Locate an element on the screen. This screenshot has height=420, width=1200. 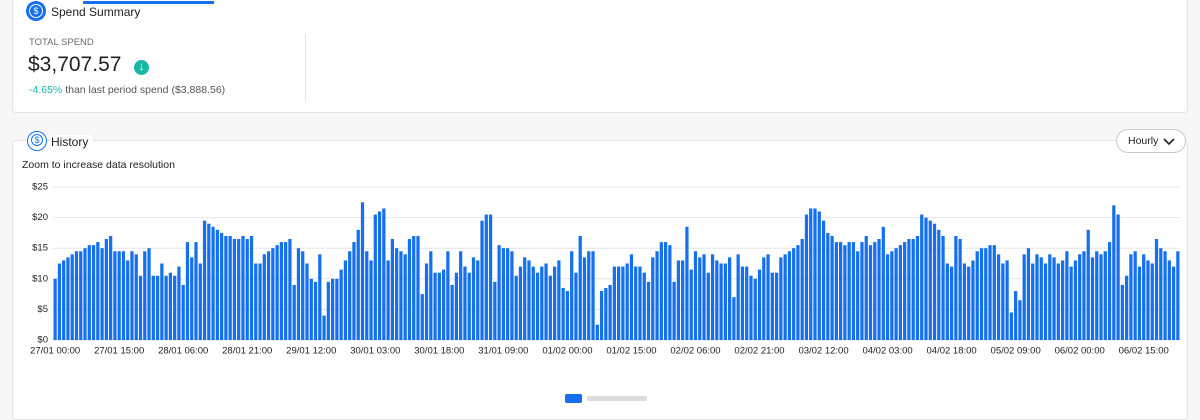
y-tick-label: $10 is located at coordinates (40, 278).